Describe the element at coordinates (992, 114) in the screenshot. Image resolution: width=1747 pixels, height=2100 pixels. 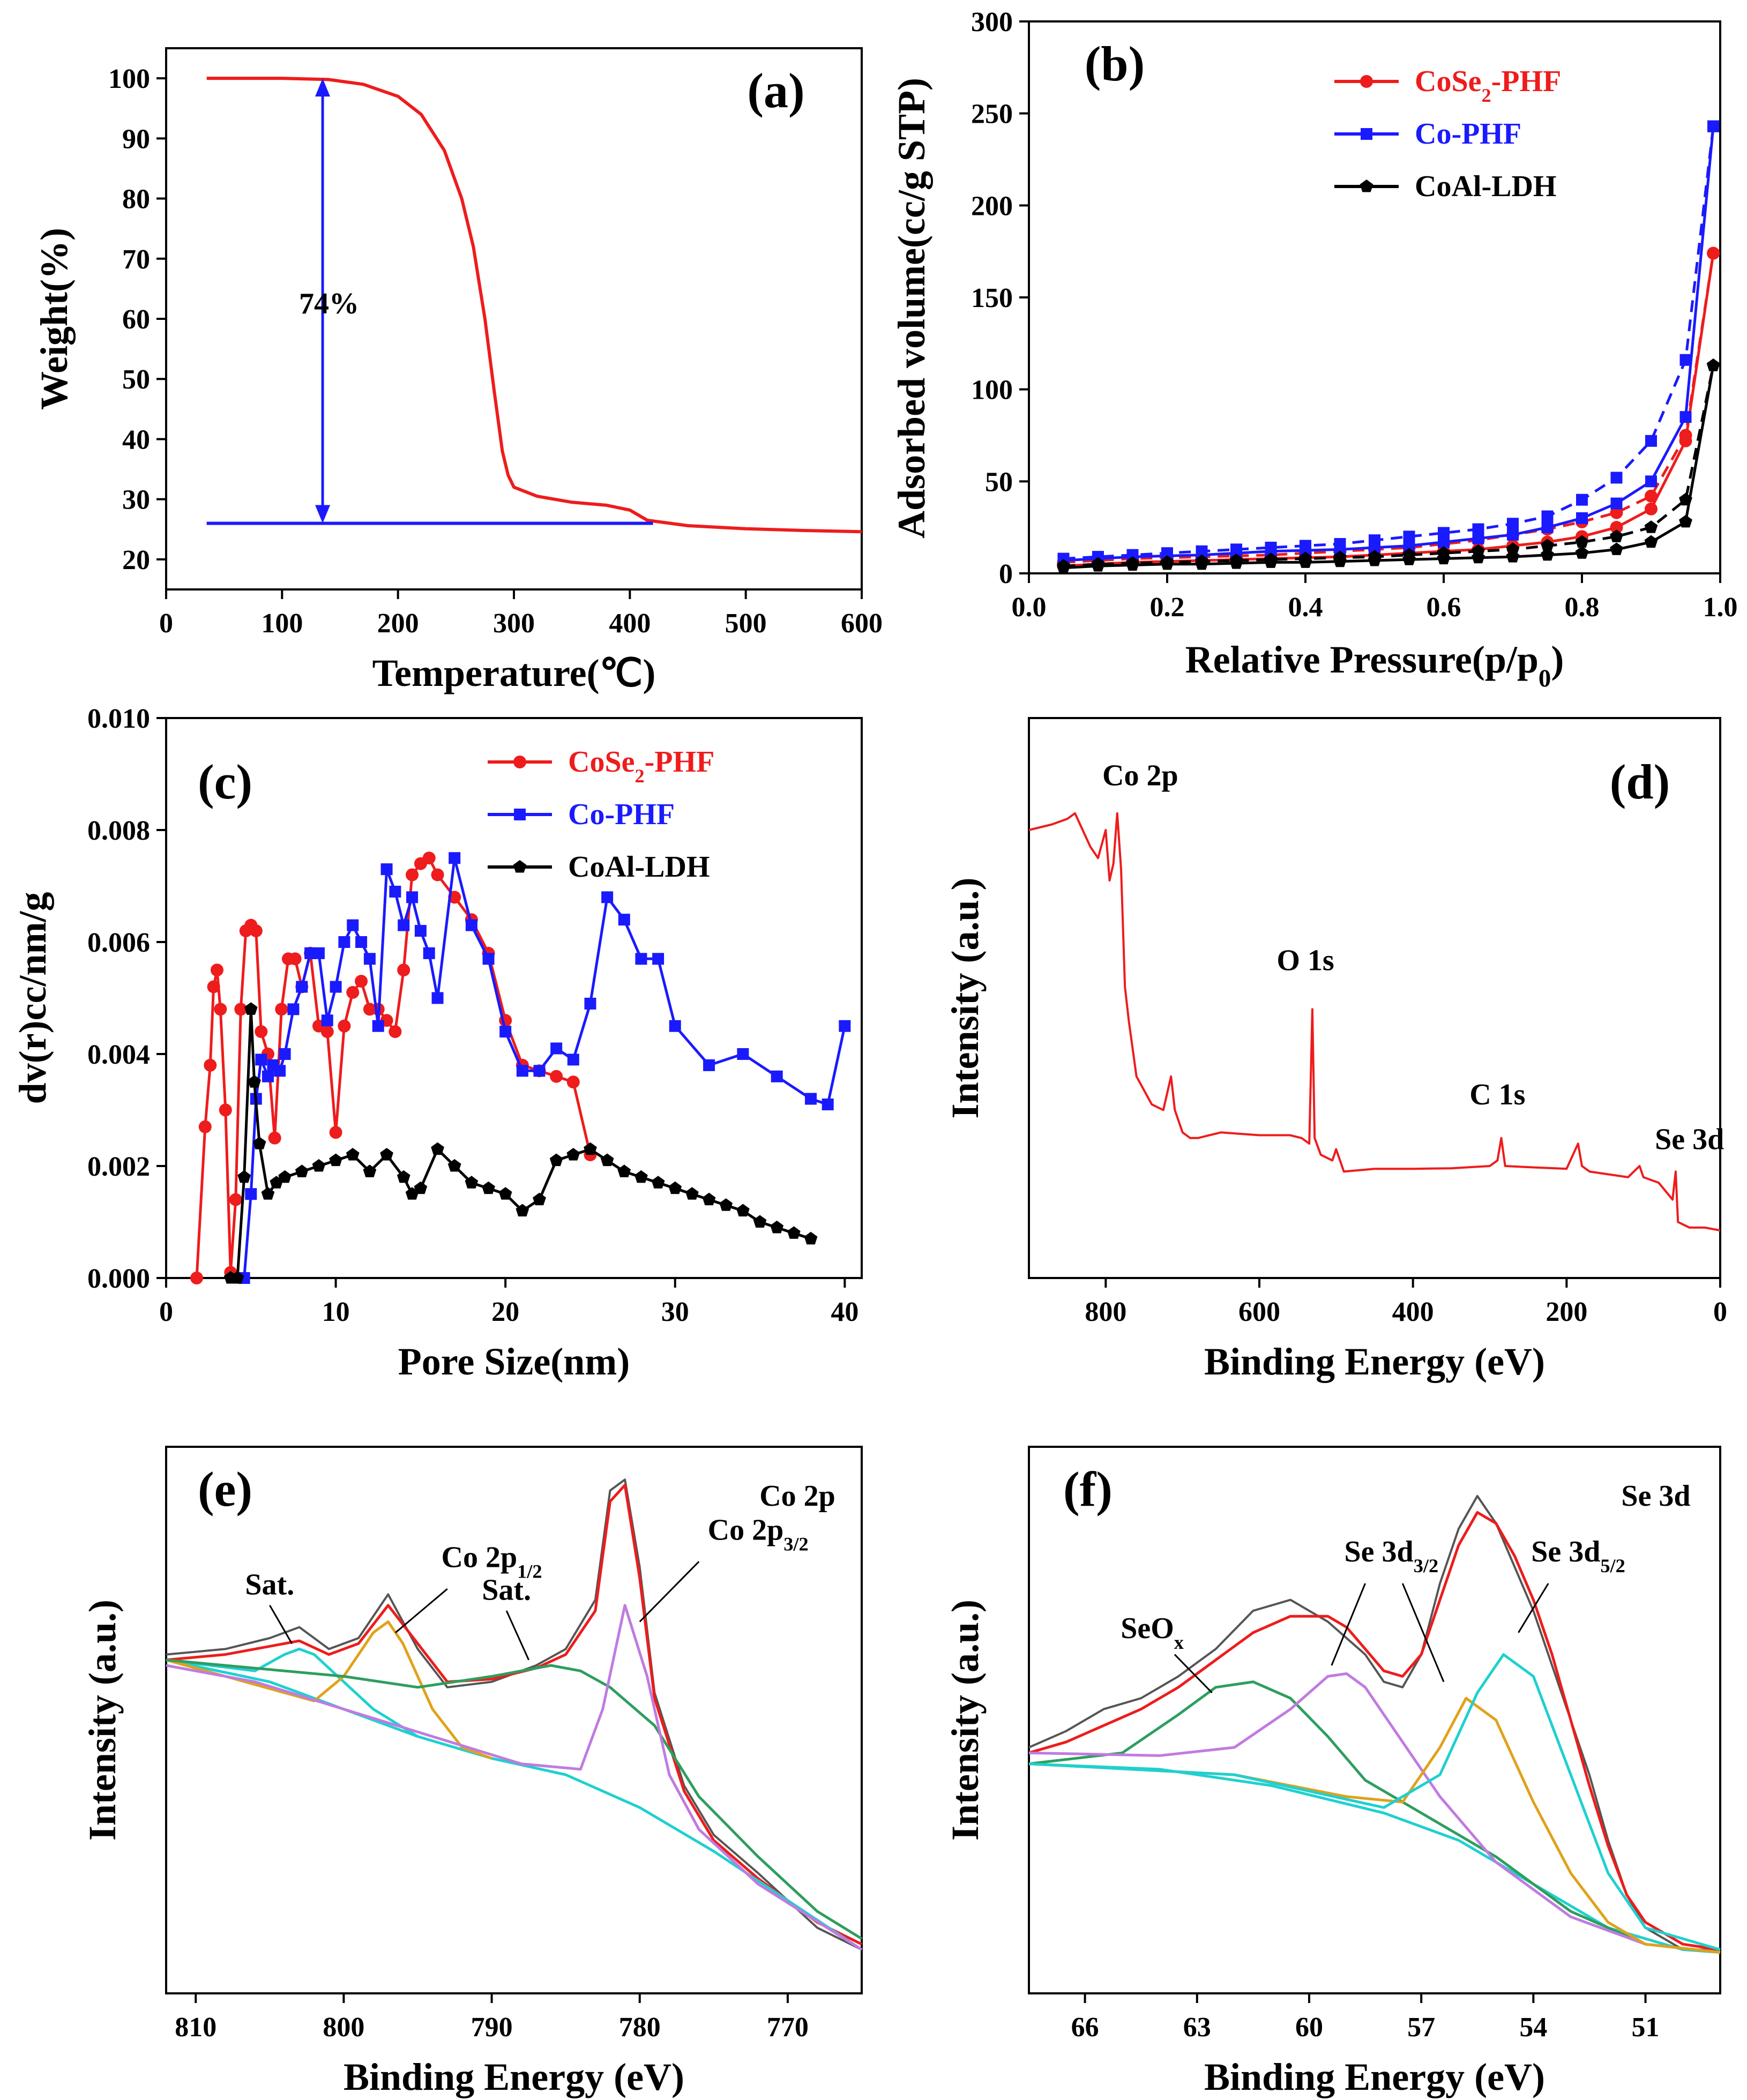
I see `y-tick-label: 250` at that location.